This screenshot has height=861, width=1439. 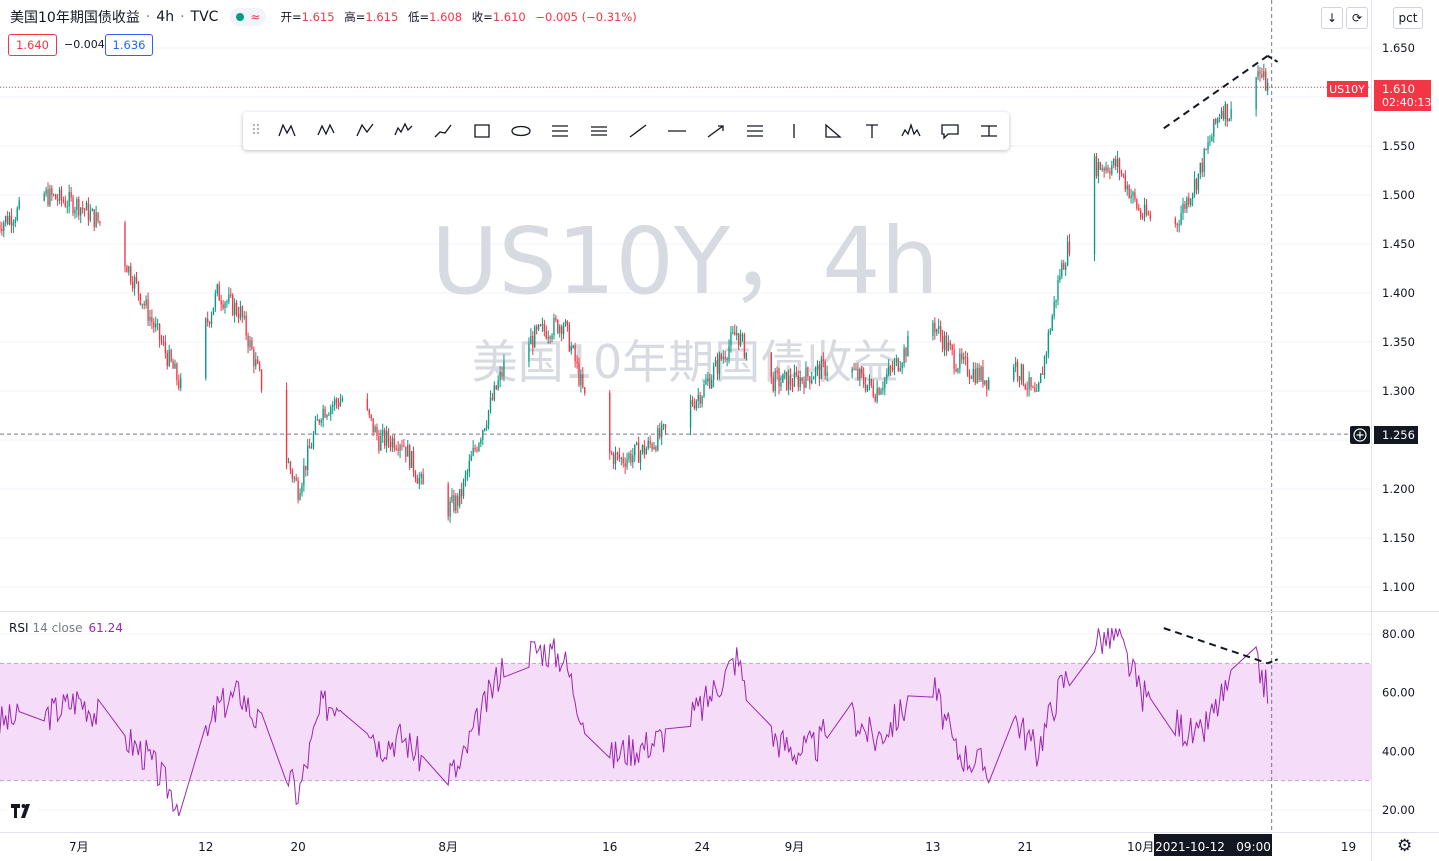 I want to click on abcd-pattern-tool-button, so click(x=364, y=131).